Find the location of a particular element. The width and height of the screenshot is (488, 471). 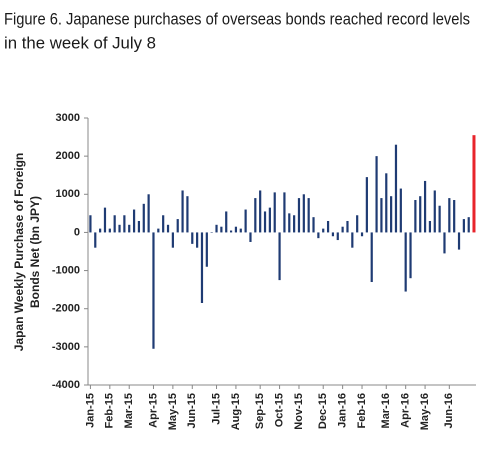

x-tick-label: Jan-15 is located at coordinates (90, 410).